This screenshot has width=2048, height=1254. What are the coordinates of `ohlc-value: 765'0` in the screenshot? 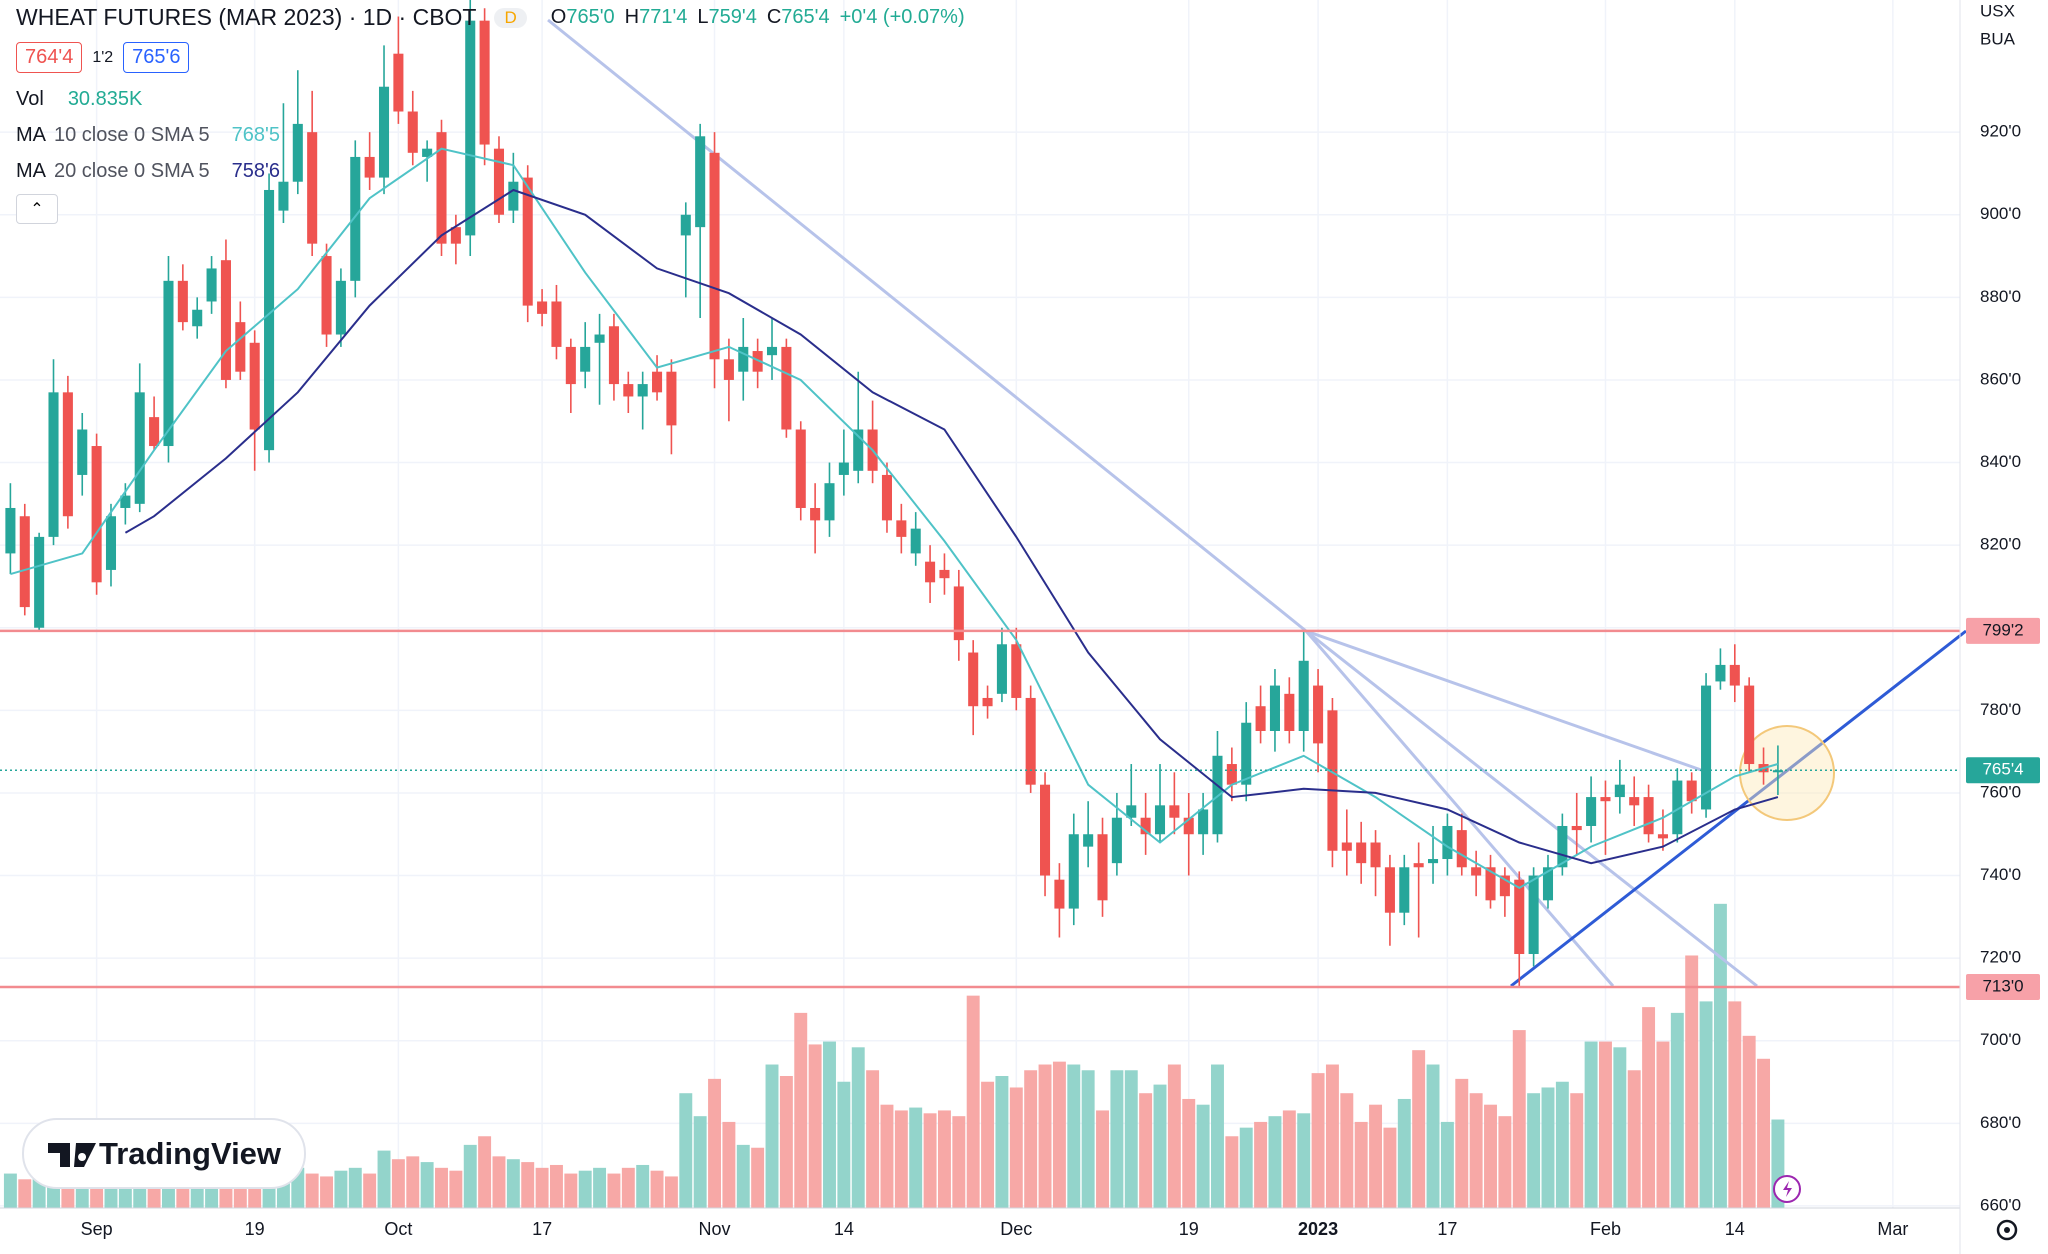 It's located at (590, 17).